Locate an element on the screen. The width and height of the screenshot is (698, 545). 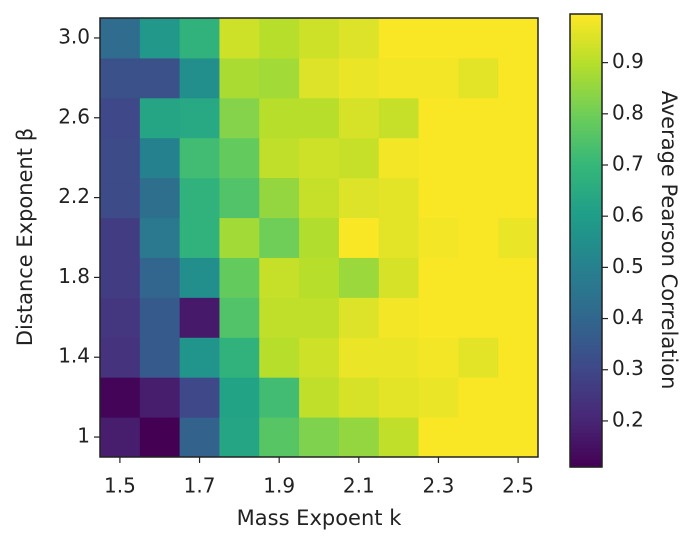
x-tick-label: 2.1 is located at coordinates (359, 486).